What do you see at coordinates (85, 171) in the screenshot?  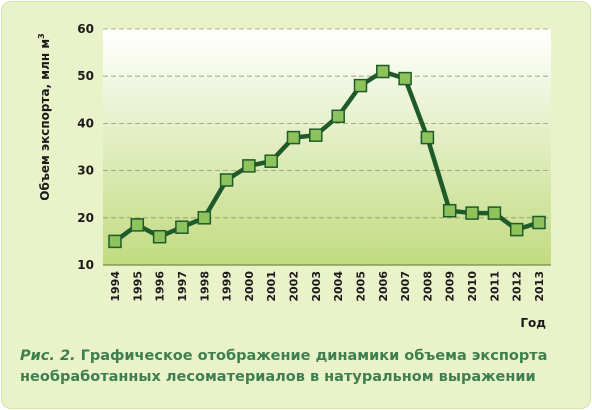 I see `y-tick-label: 30` at bounding box center [85, 171].